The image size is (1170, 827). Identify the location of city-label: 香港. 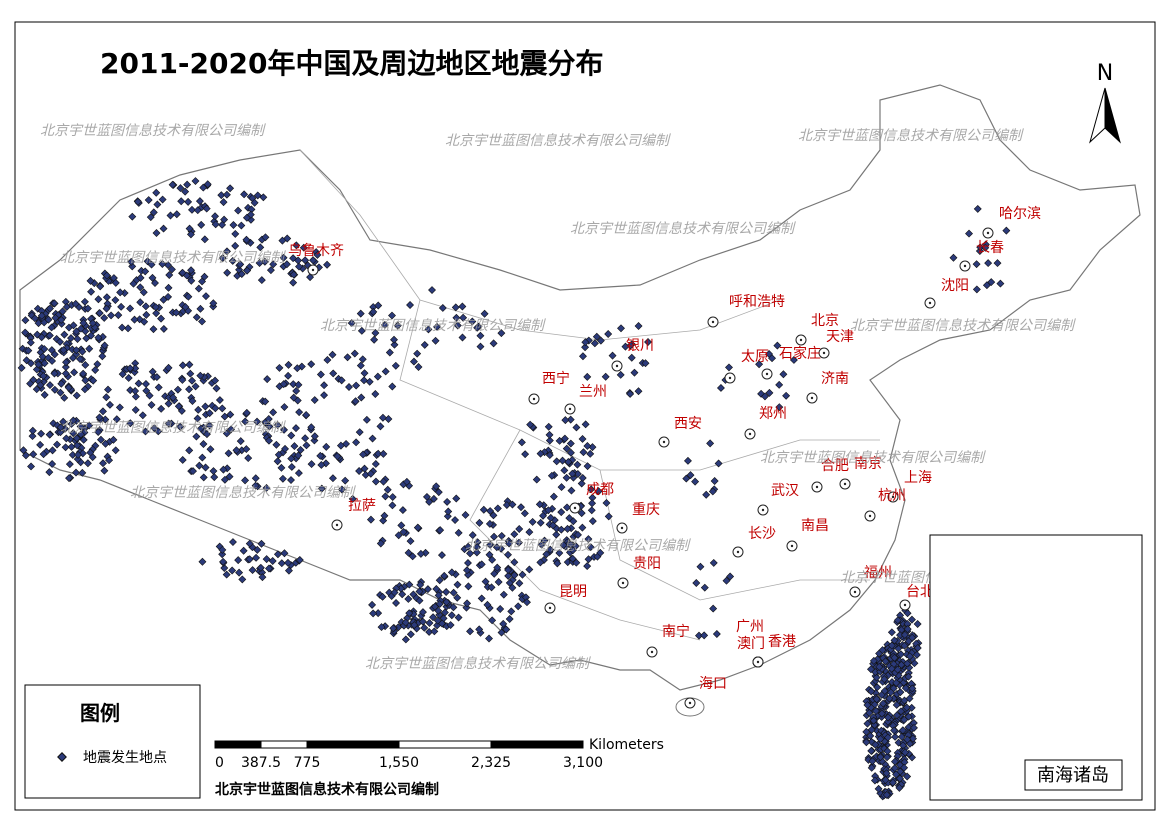
(782, 642).